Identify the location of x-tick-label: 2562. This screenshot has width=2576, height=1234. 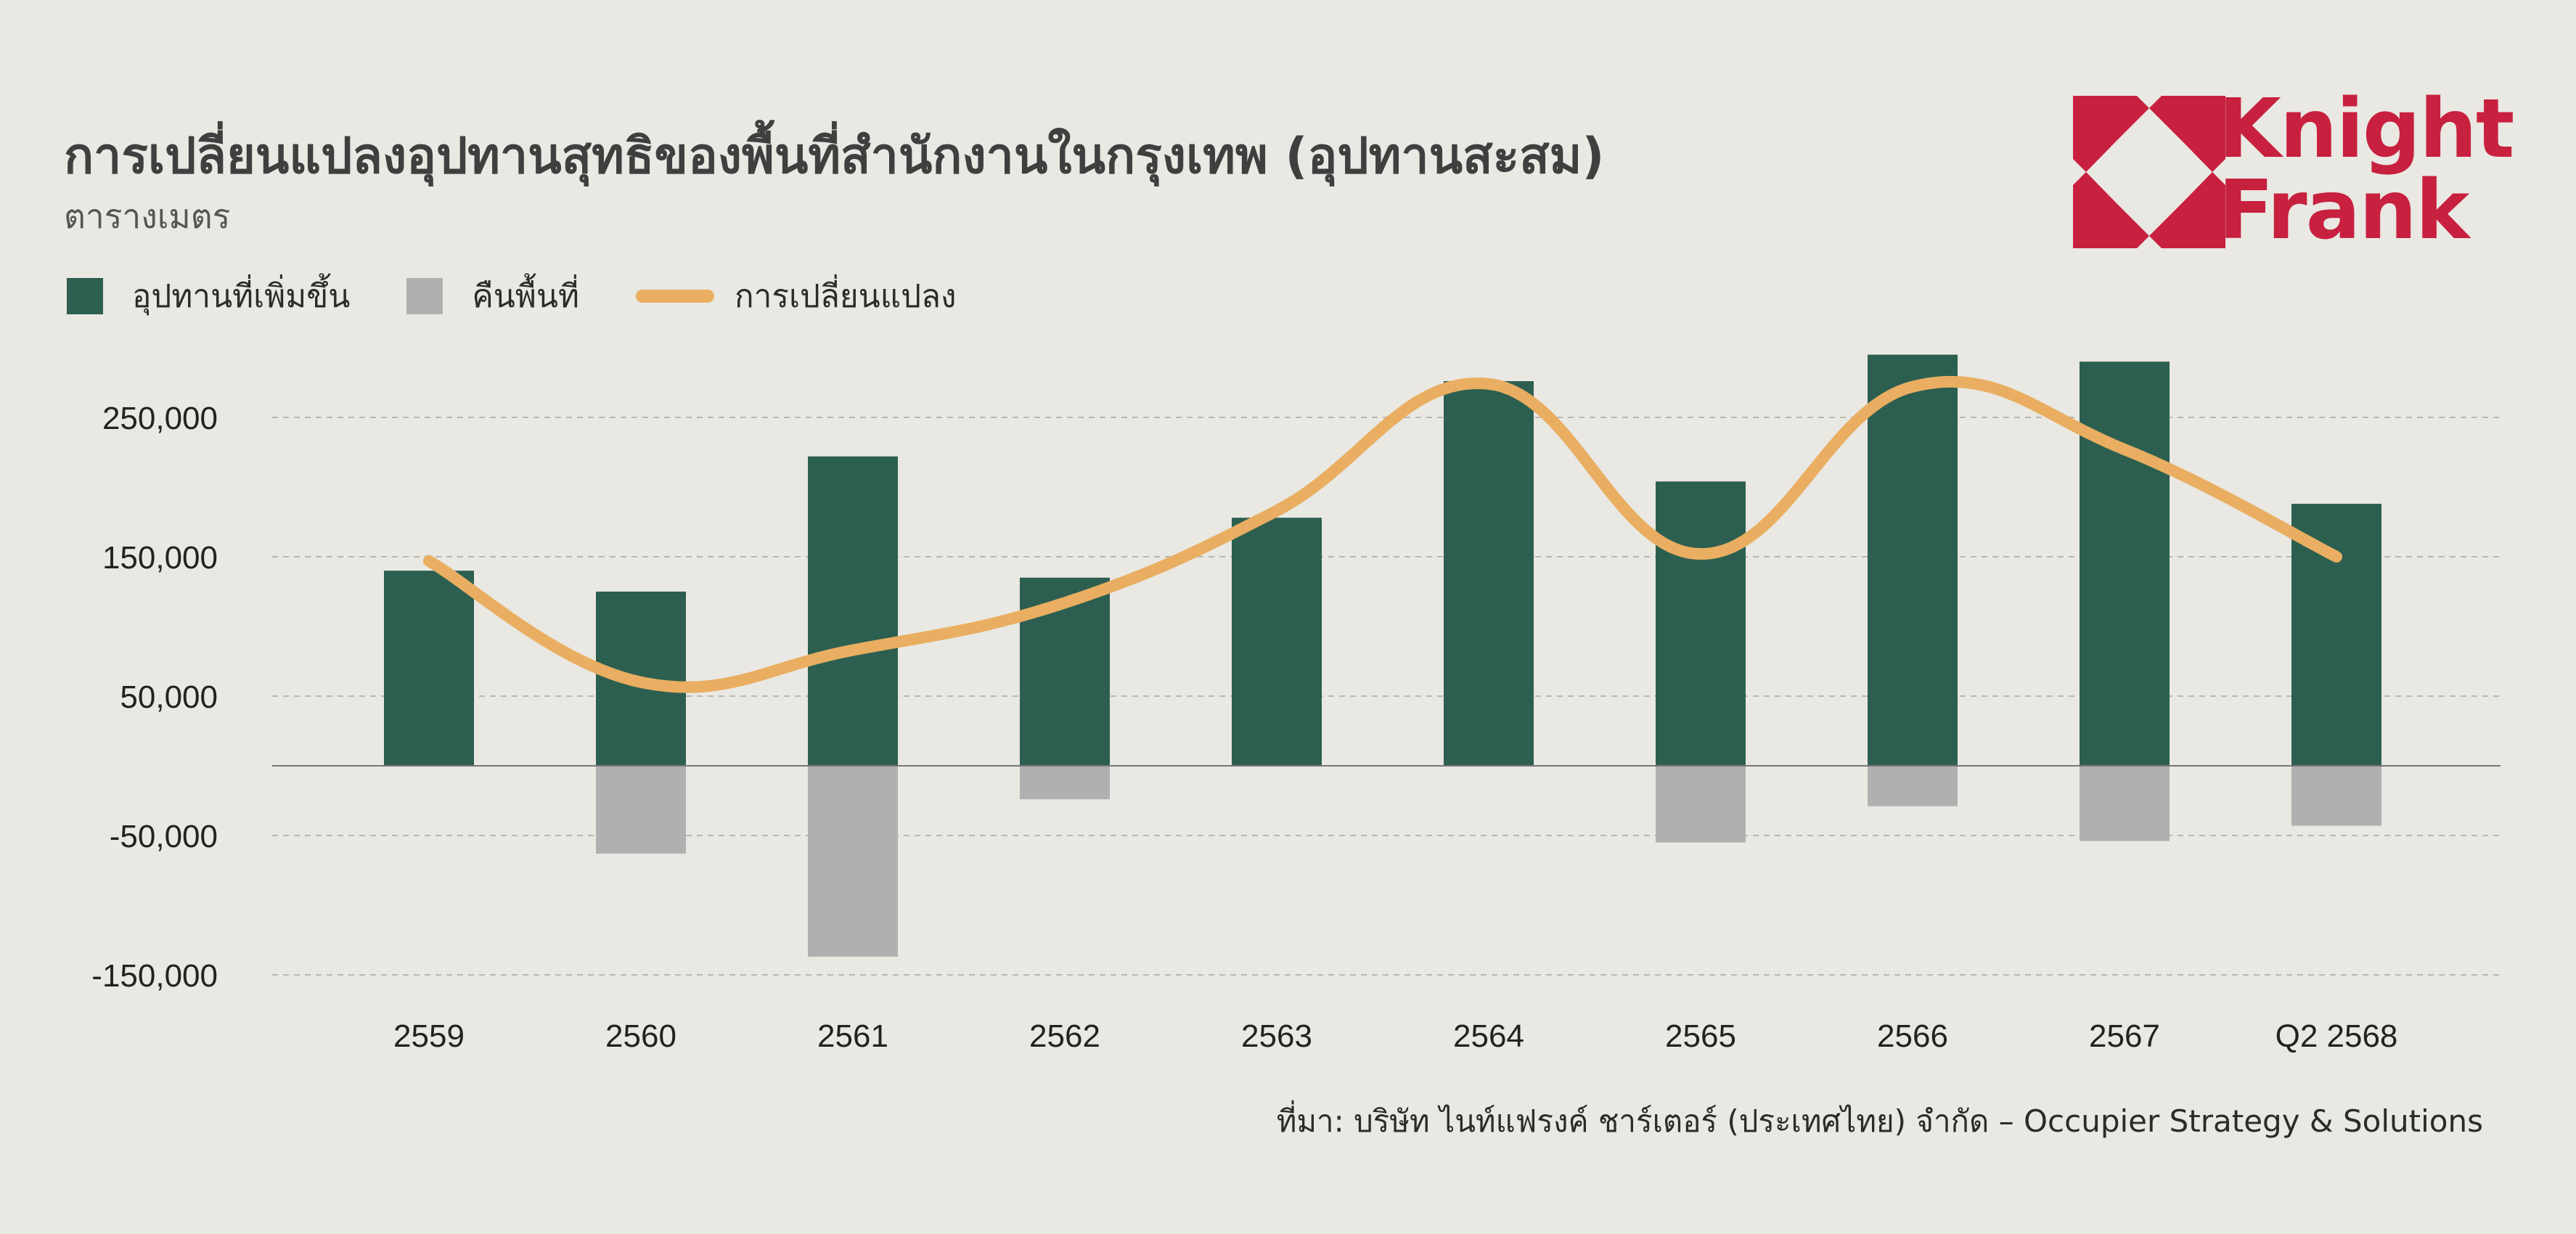
(1064, 1036).